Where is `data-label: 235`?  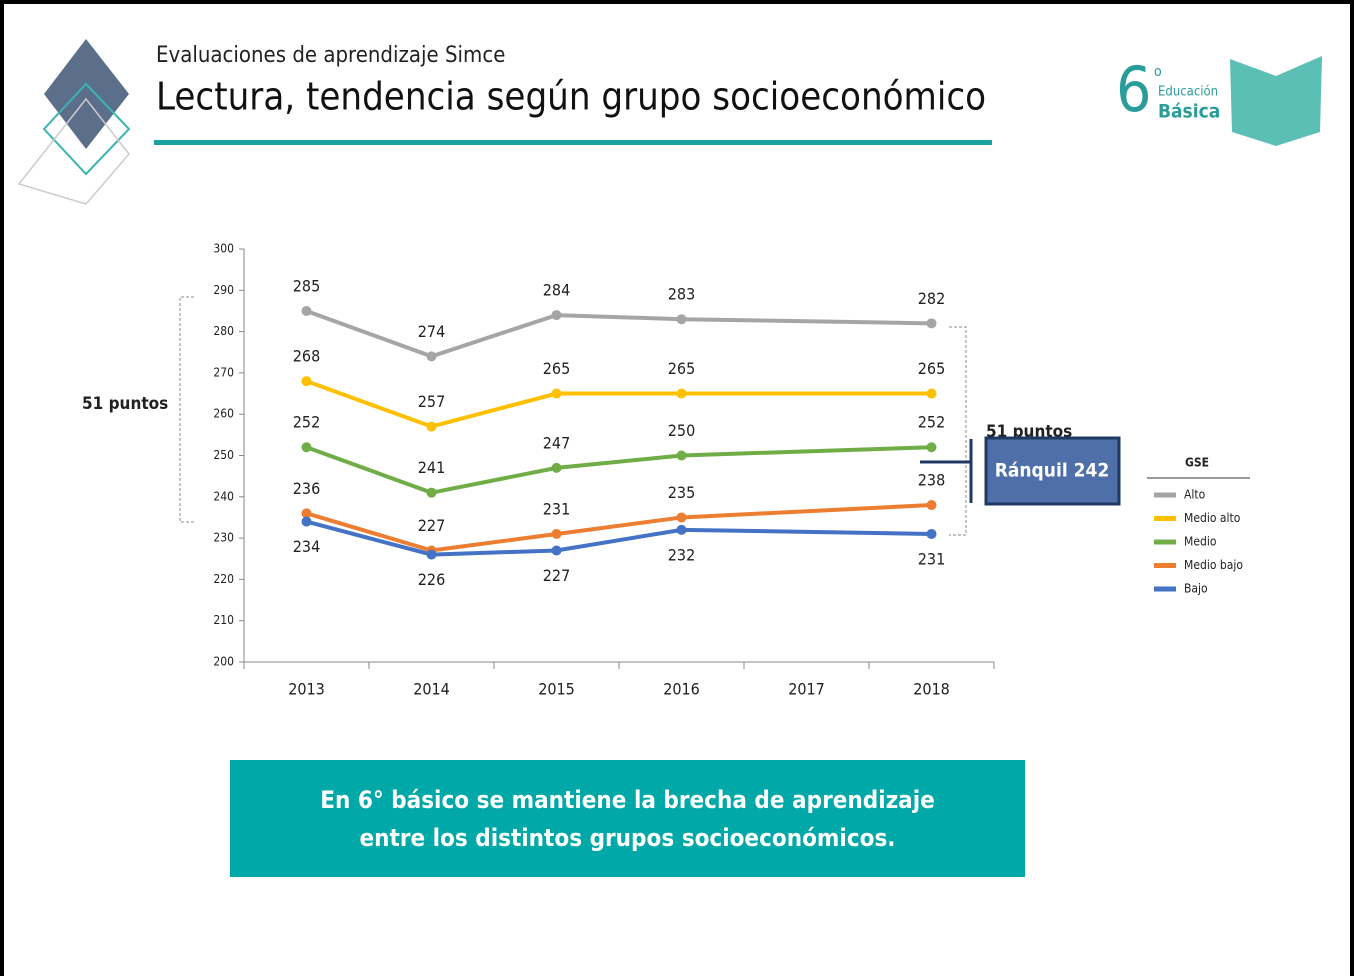
data-label: 235 is located at coordinates (681, 492).